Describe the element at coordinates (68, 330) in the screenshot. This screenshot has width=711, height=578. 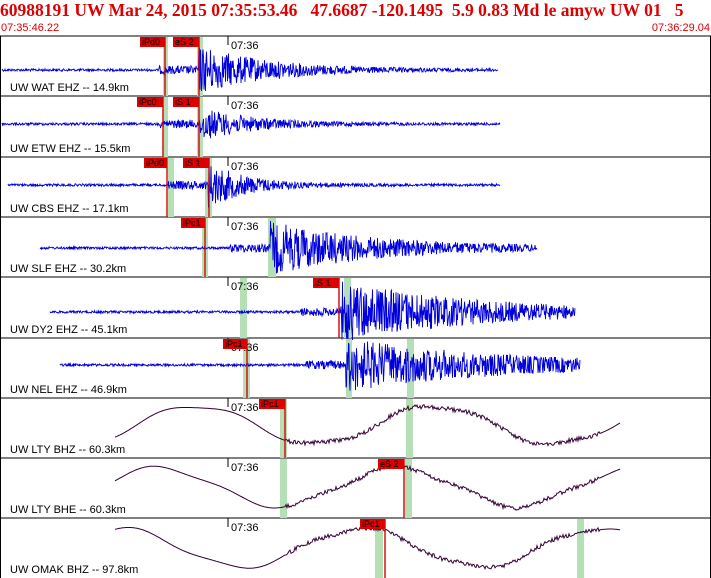
I see `station-label: UW DY2 EHZ -- 45.1km` at that location.